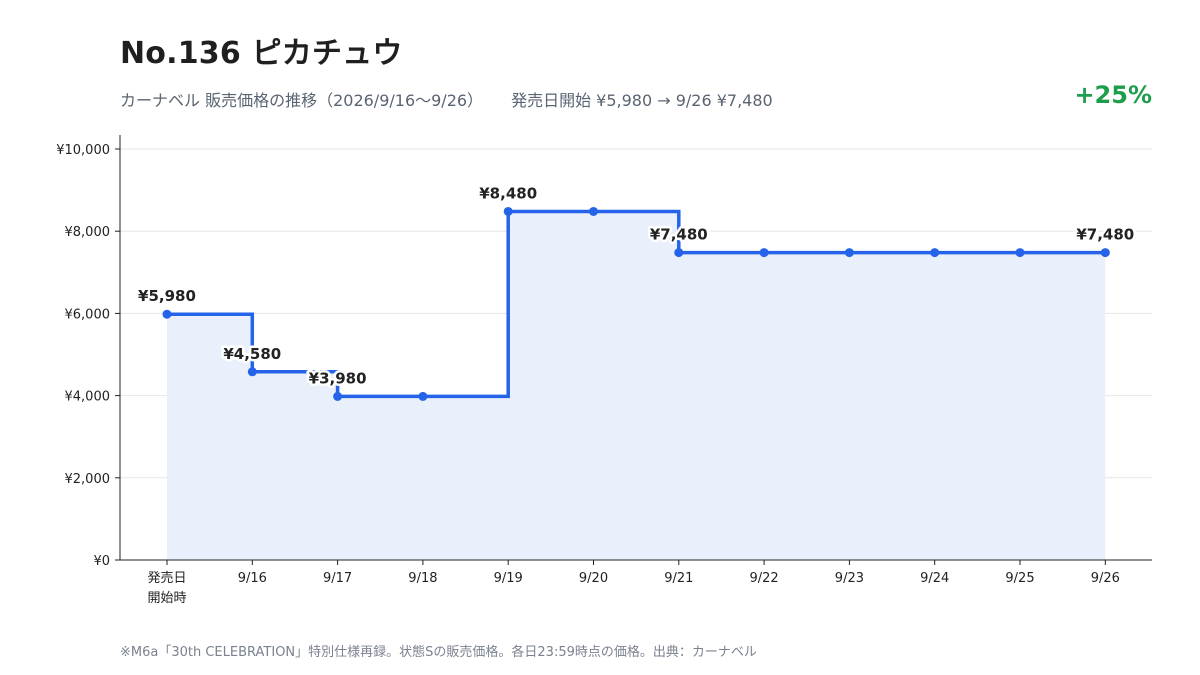  I want to click on y-tick-label: ¥10,000, so click(83, 150).